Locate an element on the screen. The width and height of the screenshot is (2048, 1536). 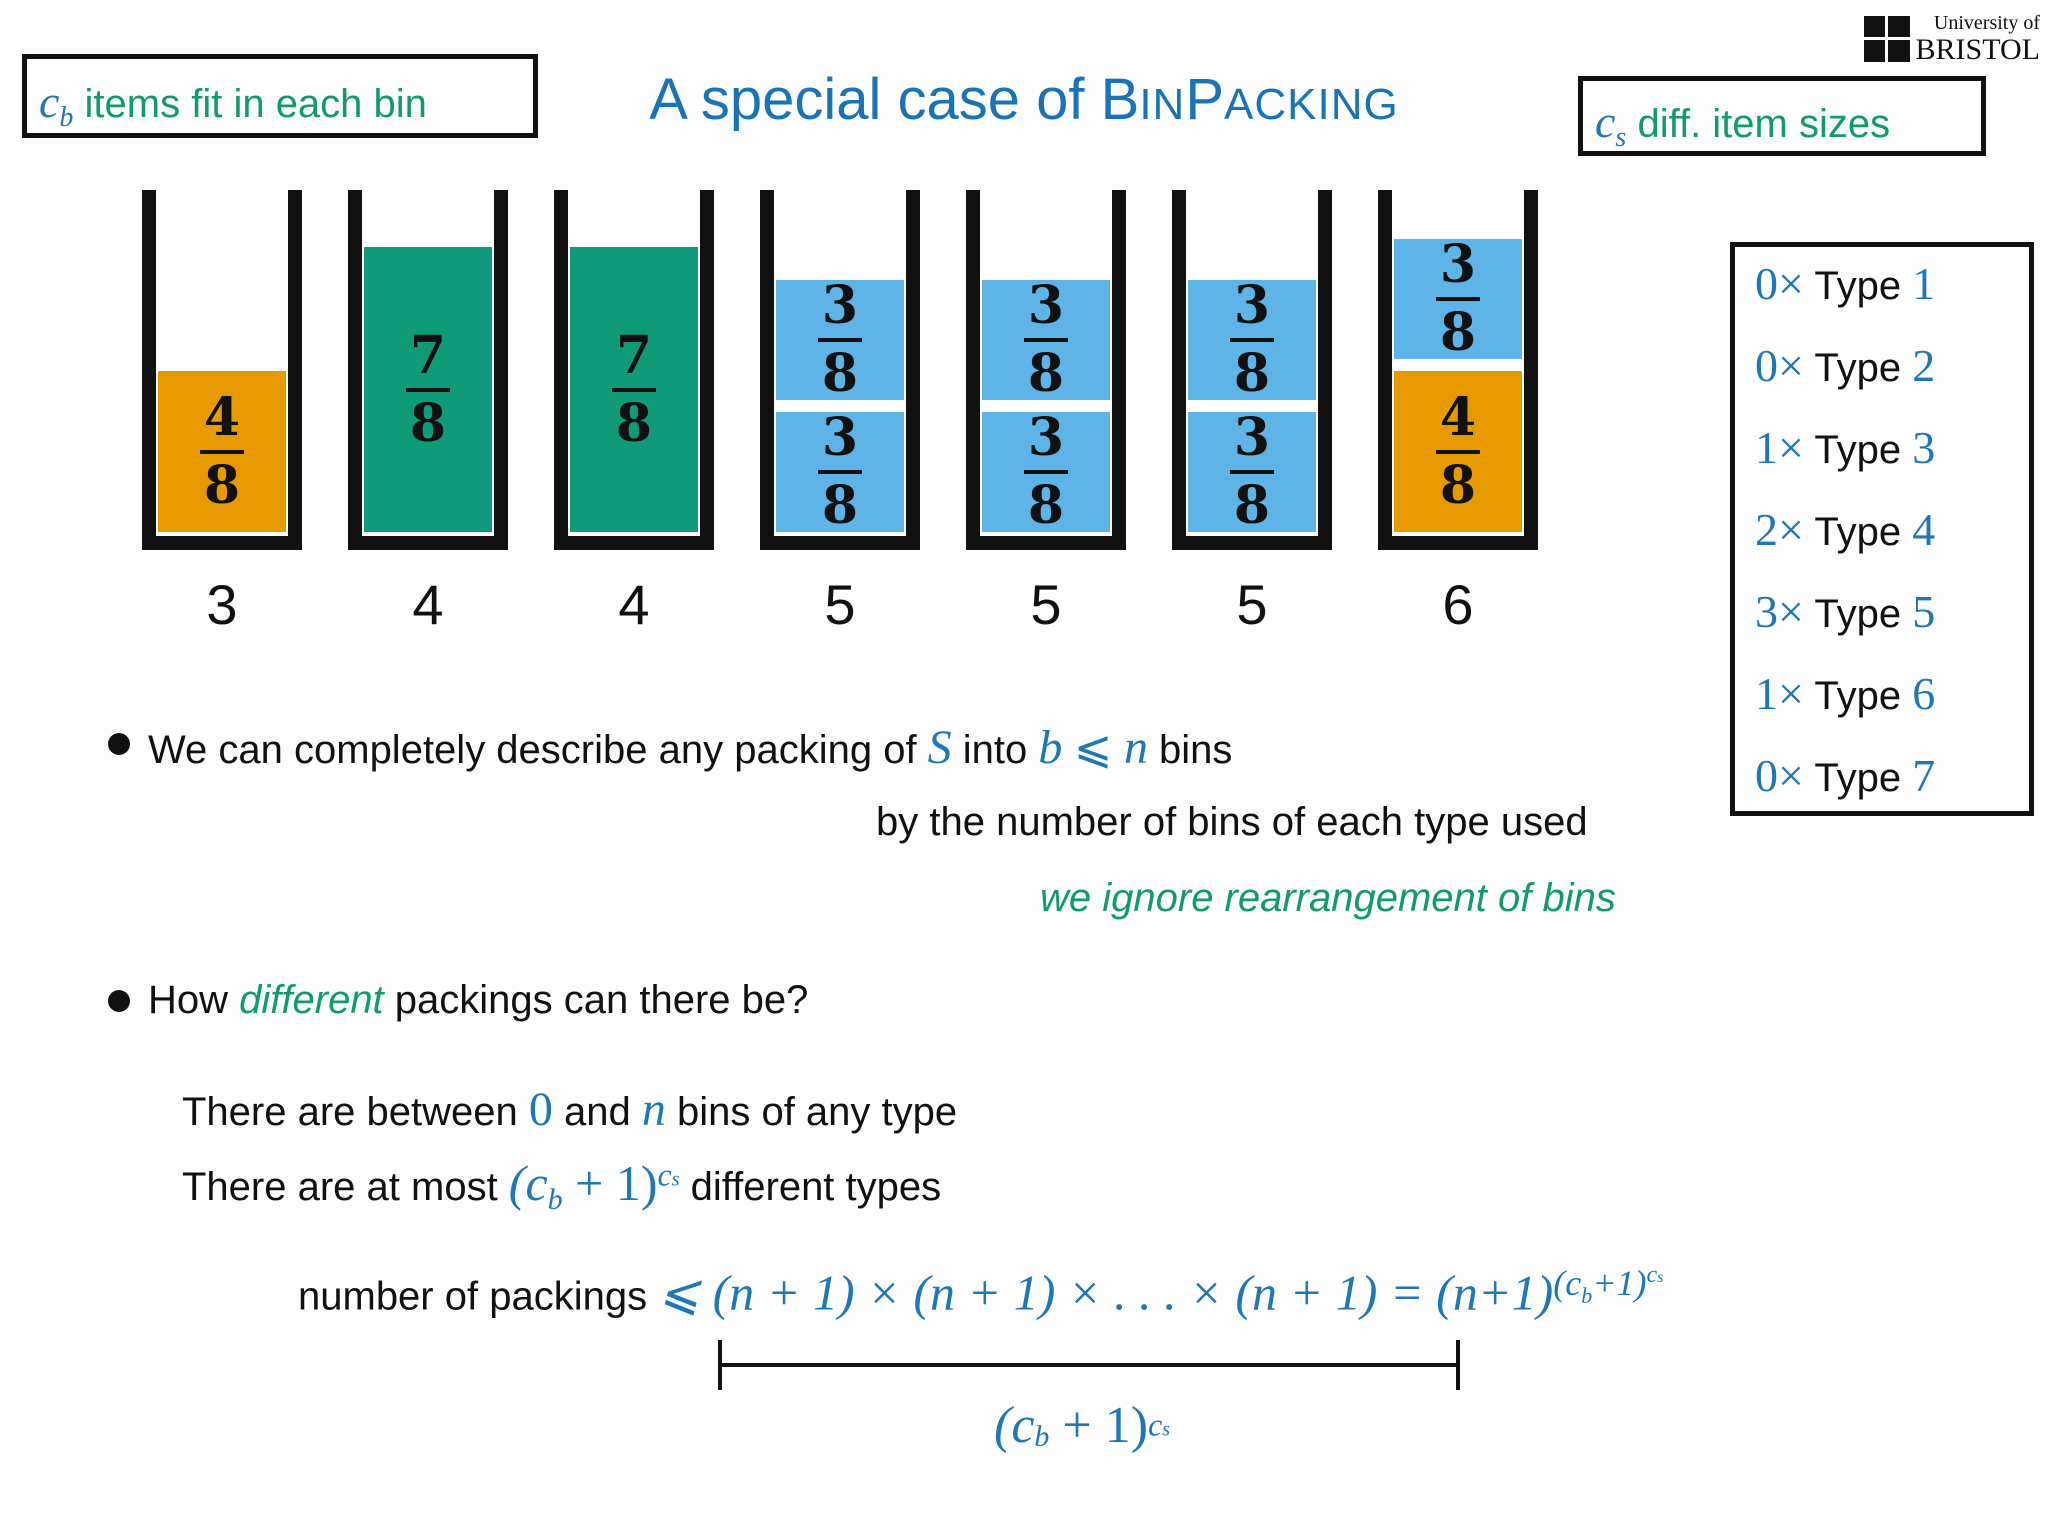
type-number: 4 is located at coordinates (1924, 529).